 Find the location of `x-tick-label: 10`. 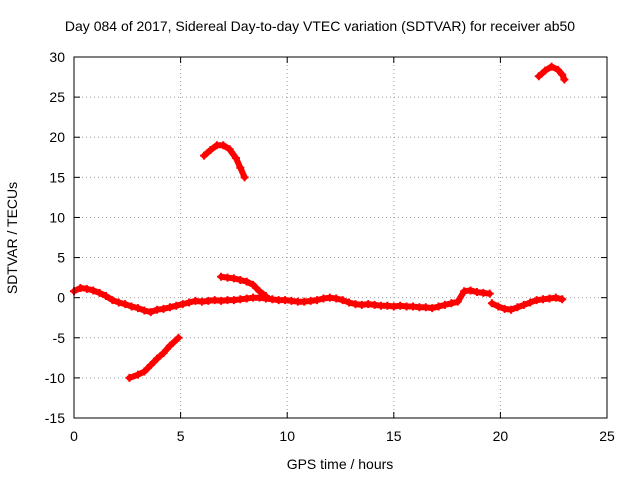

x-tick-label: 10 is located at coordinates (287, 436).